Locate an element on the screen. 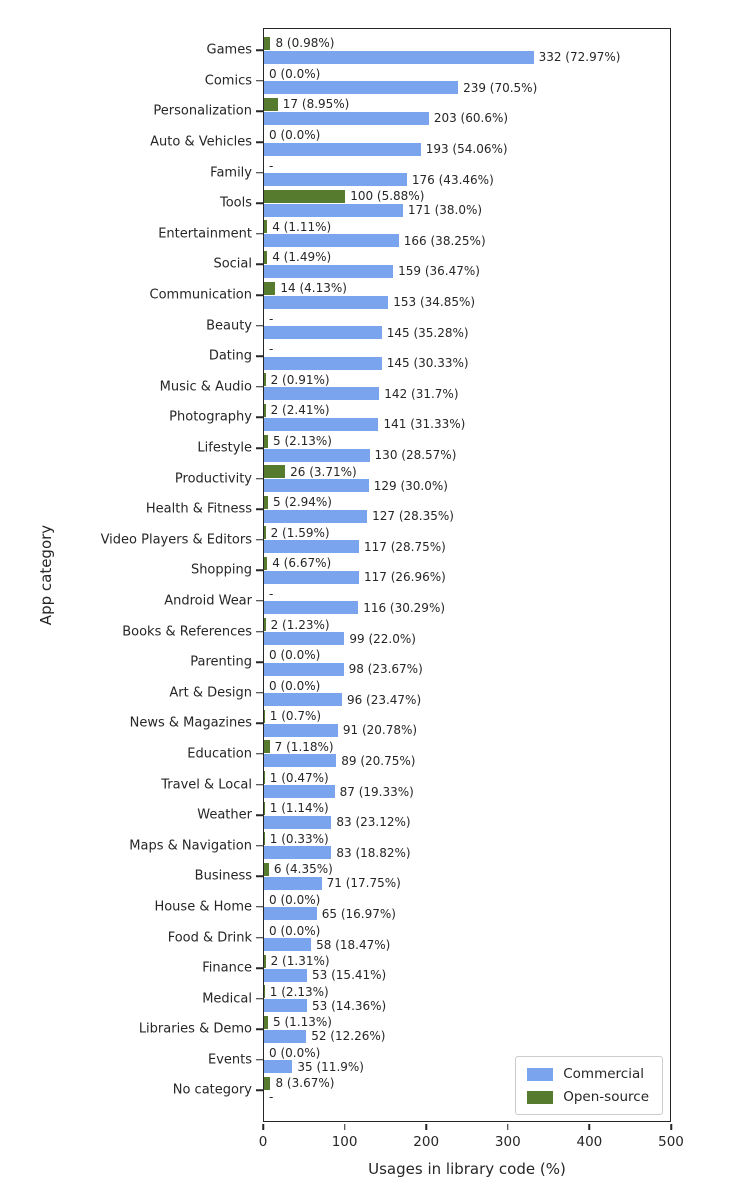  bar-line: 2 (1.59%) is located at coordinates (467, 533).